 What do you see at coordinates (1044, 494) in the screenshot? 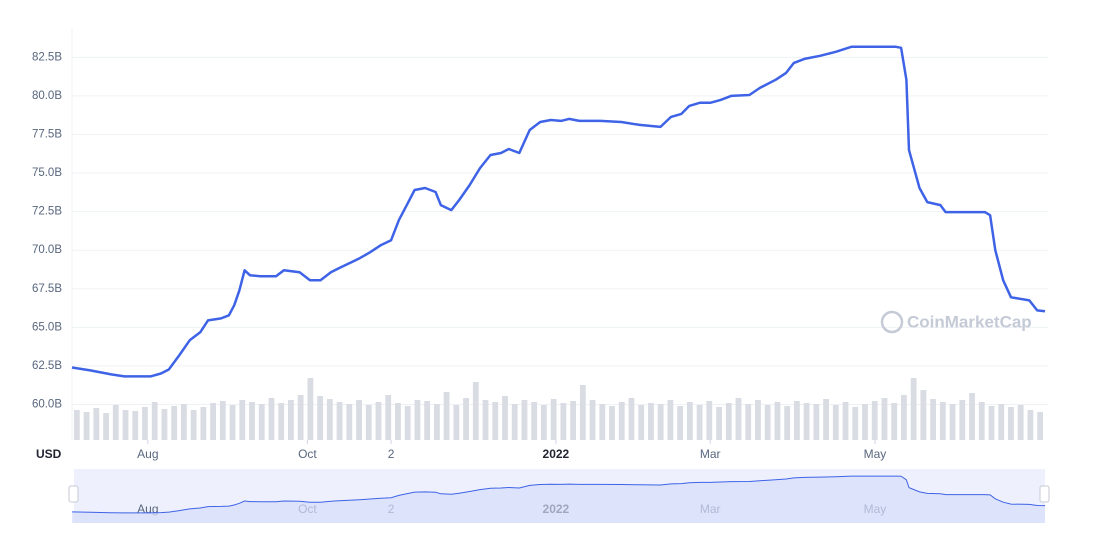
I see `handle-right` at bounding box center [1044, 494].